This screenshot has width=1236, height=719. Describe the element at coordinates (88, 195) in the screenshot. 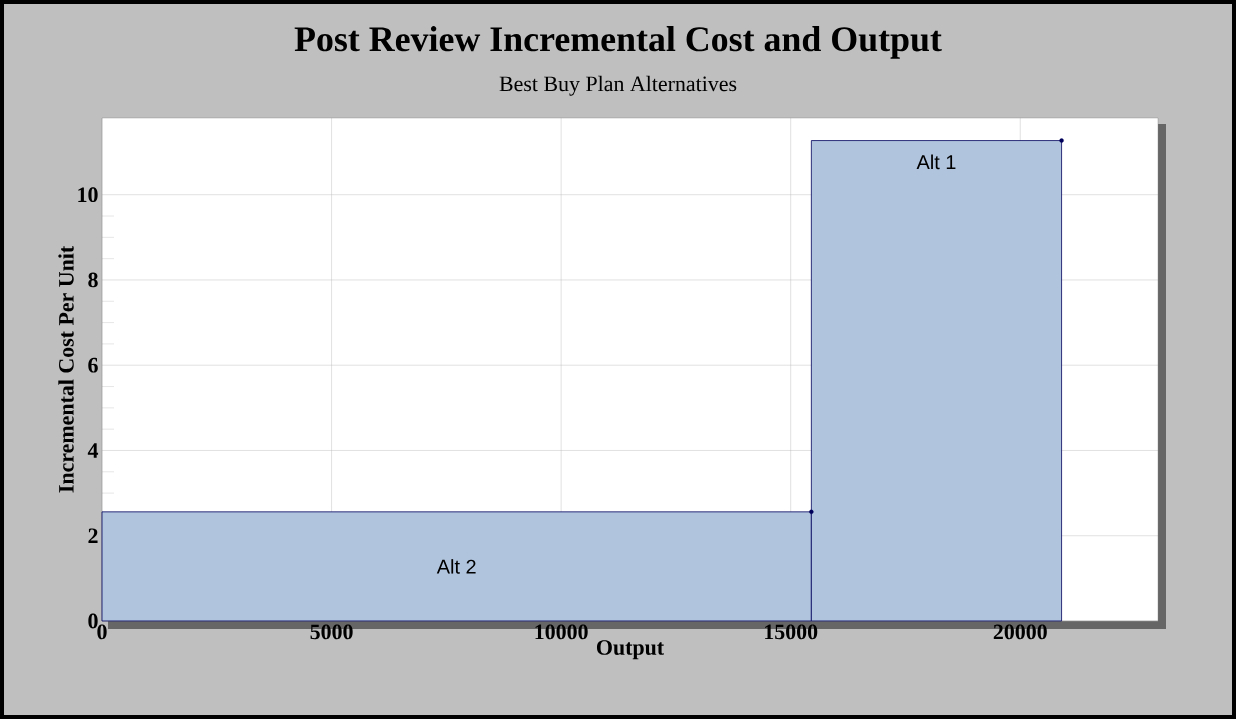

I see `y-tick-label: 10` at that location.